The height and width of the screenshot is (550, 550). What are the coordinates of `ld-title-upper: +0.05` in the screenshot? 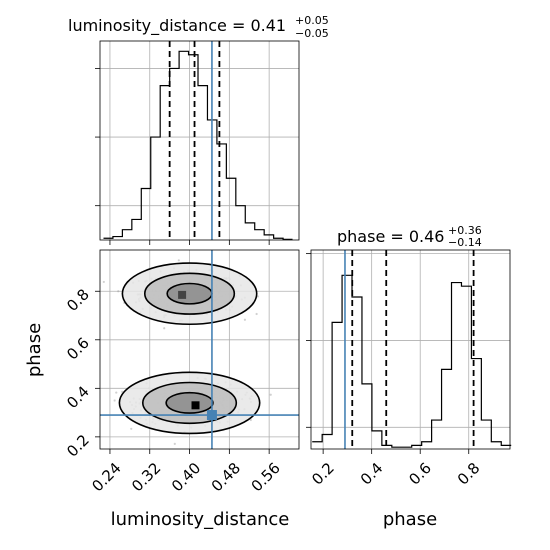 It's located at (312, 20).